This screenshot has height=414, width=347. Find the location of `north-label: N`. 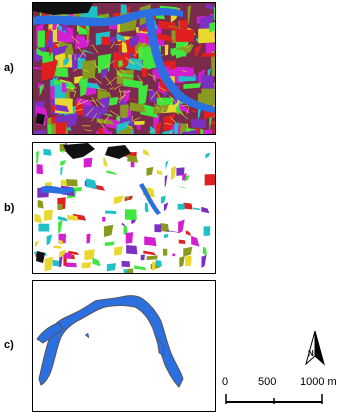

north-label: N is located at coordinates (311, 353).